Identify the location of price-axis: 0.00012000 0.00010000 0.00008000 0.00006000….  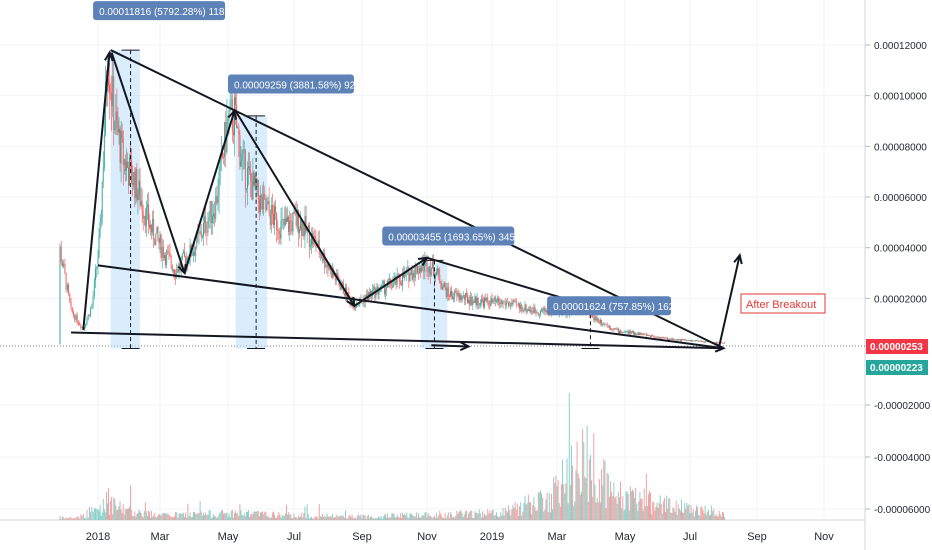
(898, 278).